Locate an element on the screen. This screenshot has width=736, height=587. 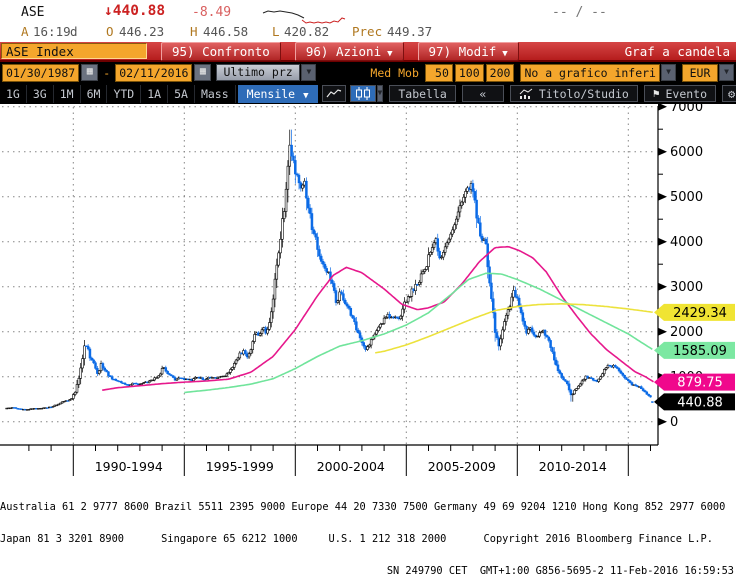
flag-icon: ⚑ is located at coordinates (656, 93).